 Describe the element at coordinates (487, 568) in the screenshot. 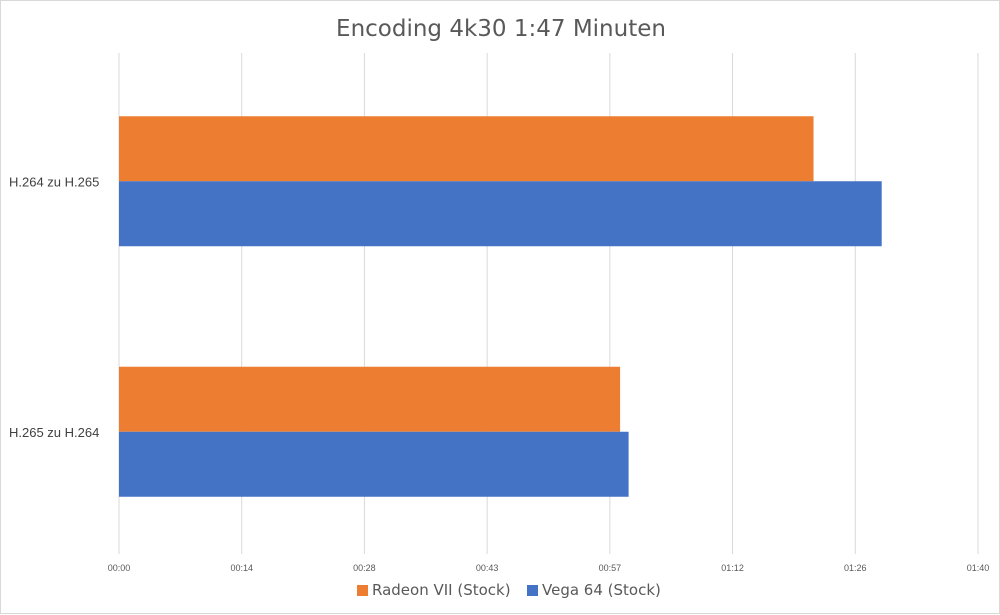

I see `x-tick-label: 00:43` at that location.